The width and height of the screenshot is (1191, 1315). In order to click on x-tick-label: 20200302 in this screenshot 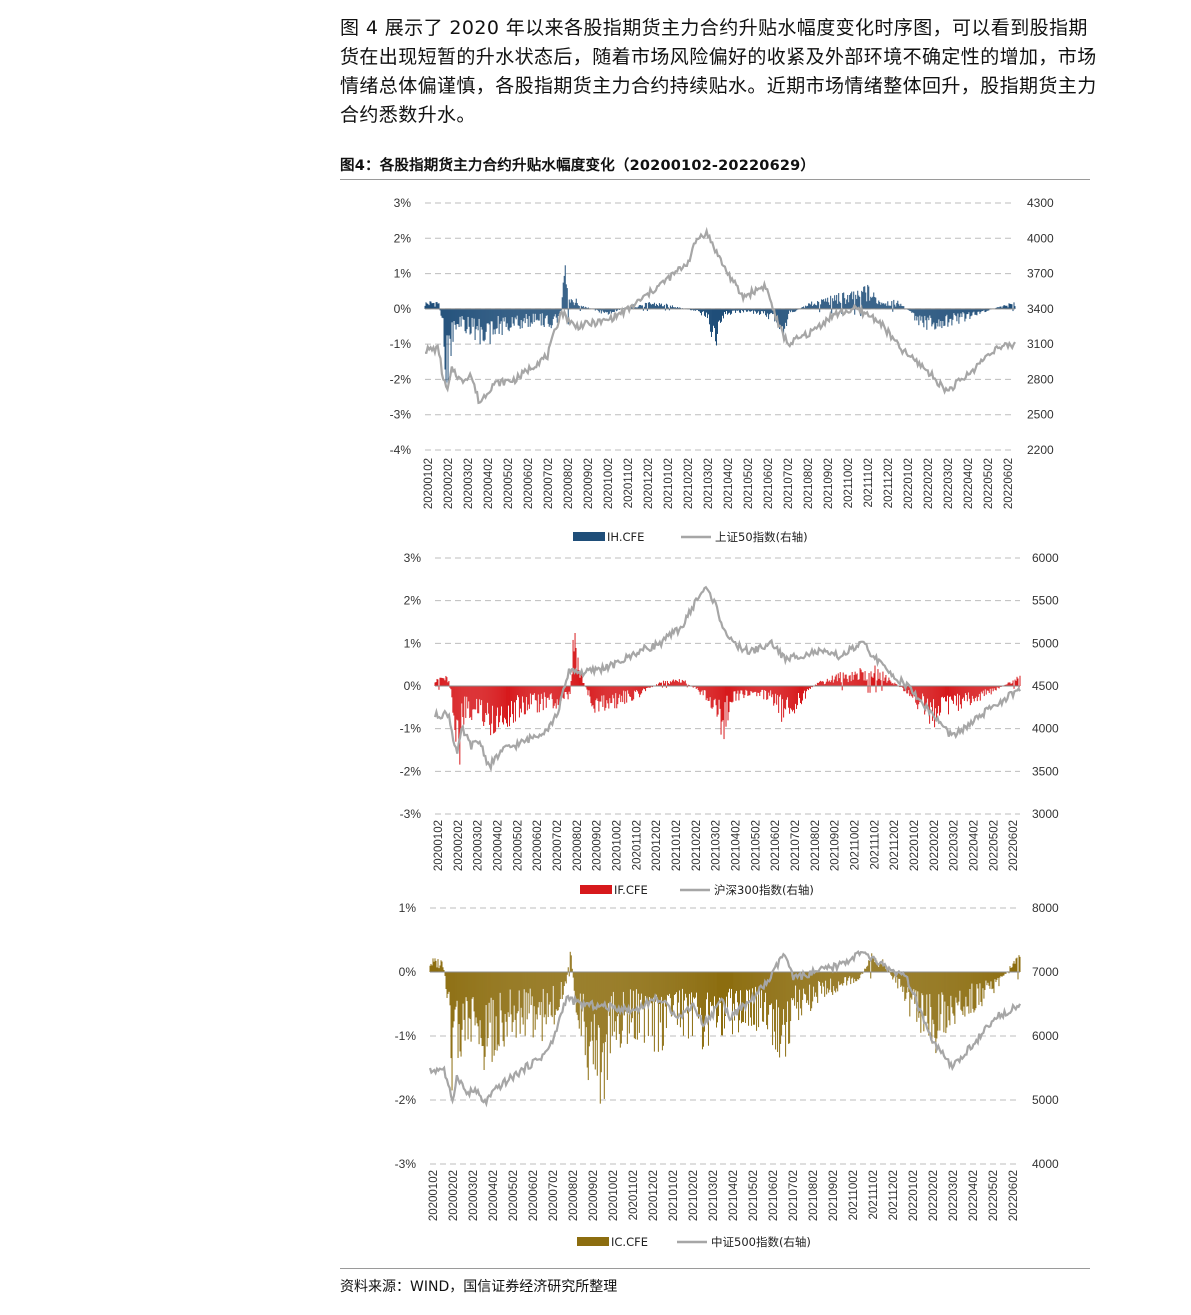, I will do `click(474, 1195)`.